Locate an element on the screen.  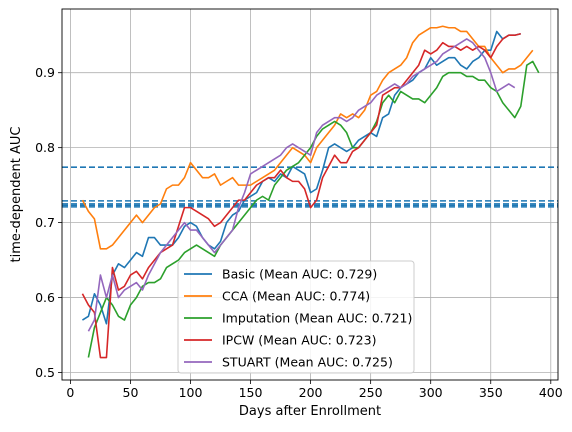
y-axis-label: time-dependent AUC is located at coordinates (16, 194).